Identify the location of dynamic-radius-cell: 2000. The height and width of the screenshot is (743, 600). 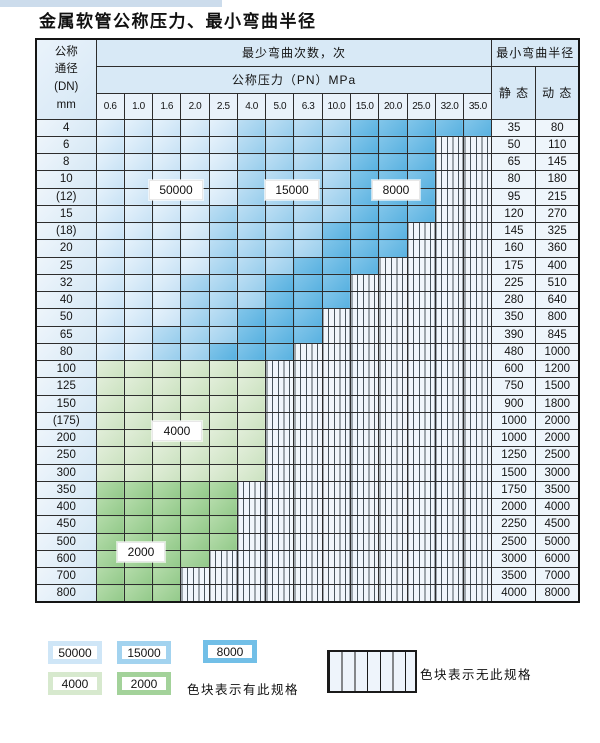
(557, 438).